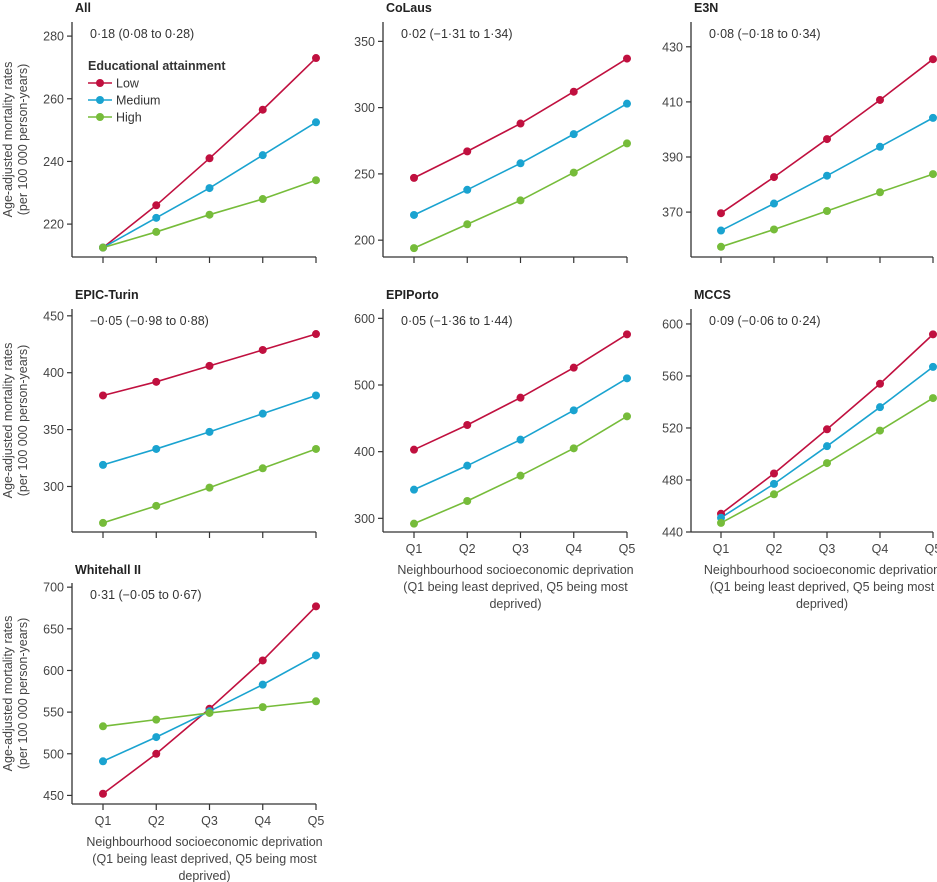  I want to click on series-line-low, so click(520, 392).